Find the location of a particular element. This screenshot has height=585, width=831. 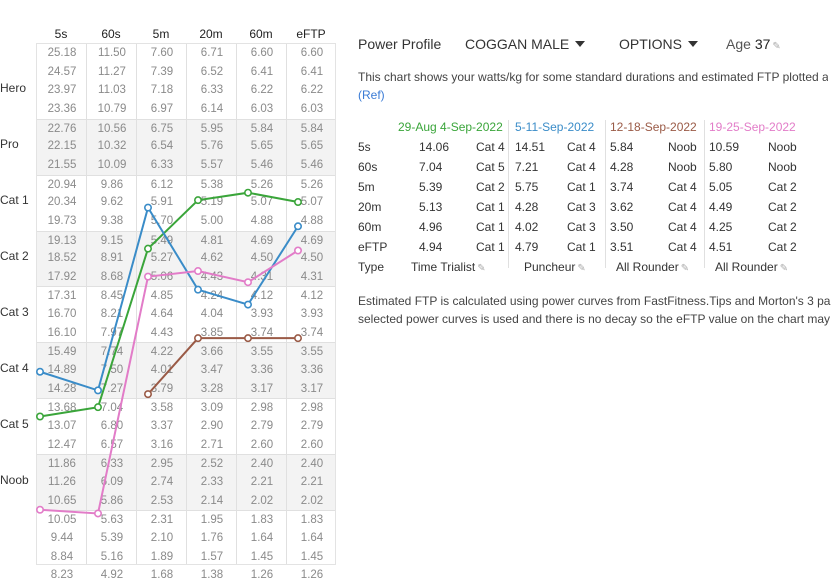

column-divider is located at coordinates (136, 304).